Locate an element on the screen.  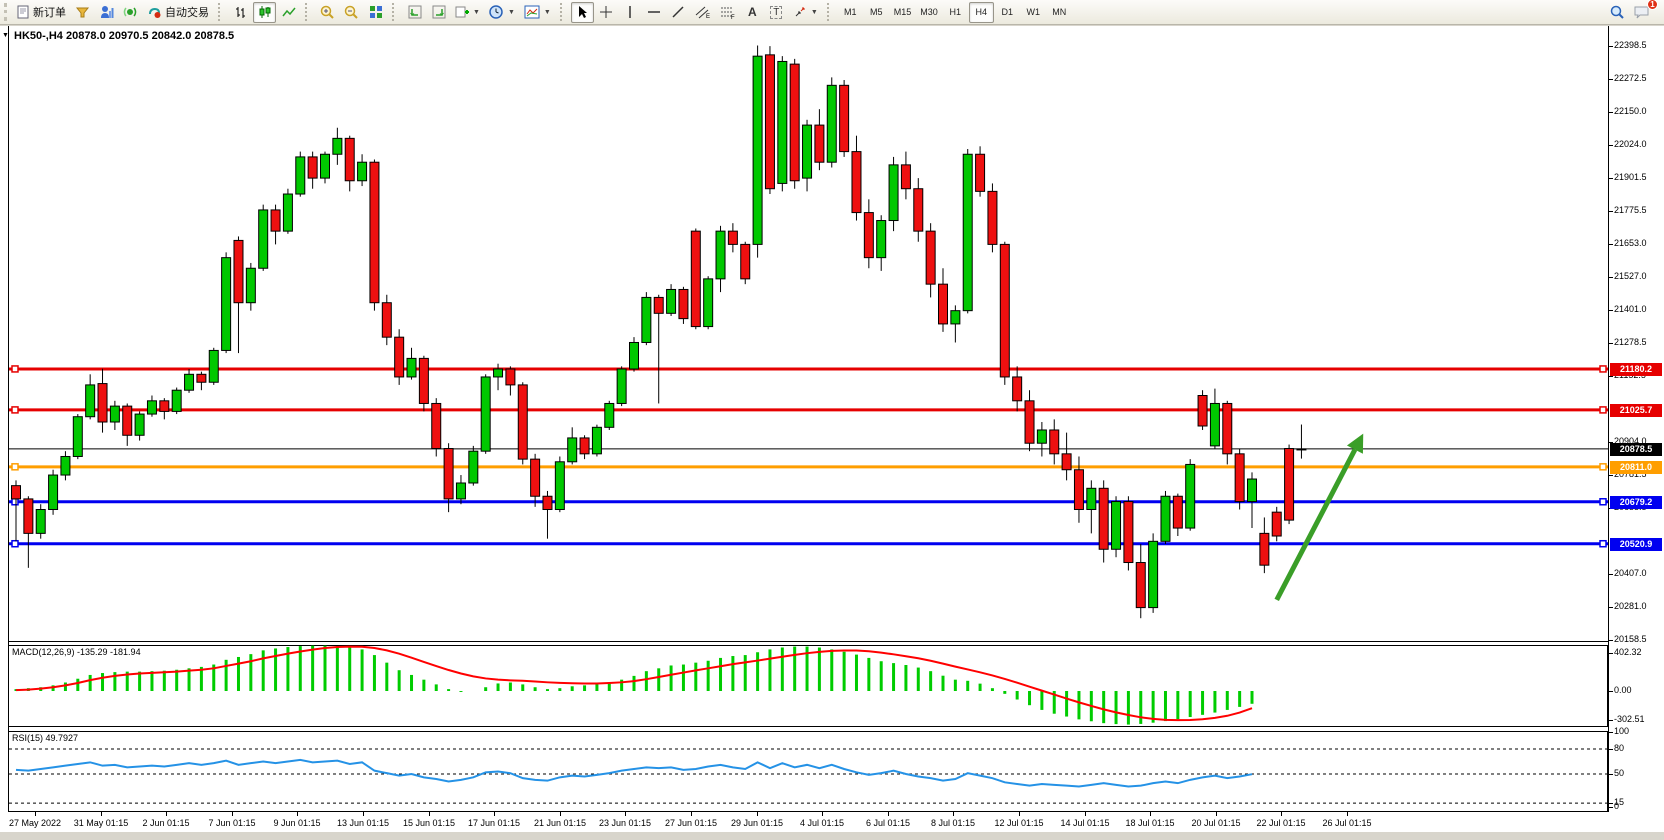
time-axis-label: 17 Jun 01:15 is located at coordinates (494, 823).